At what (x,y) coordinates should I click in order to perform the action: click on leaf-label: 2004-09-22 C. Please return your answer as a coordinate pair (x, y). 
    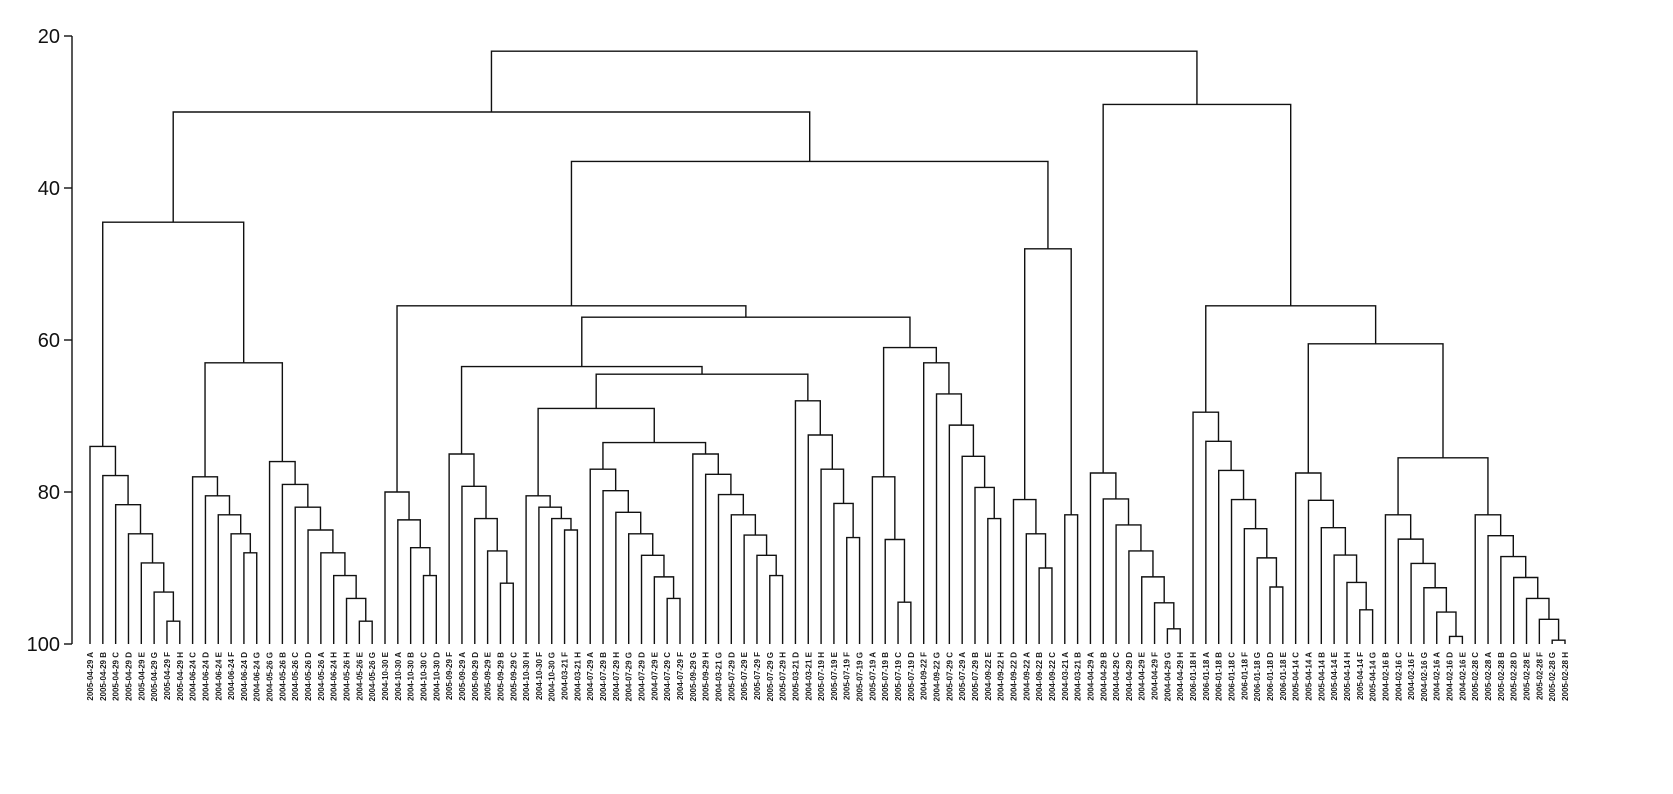
    Looking at the image, I should click on (1052, 676).